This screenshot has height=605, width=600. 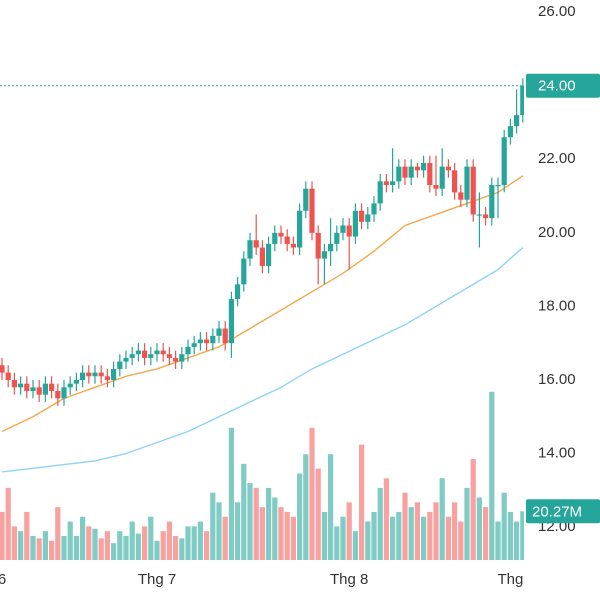 I want to click on last-price-tag, so click(x=563, y=85).